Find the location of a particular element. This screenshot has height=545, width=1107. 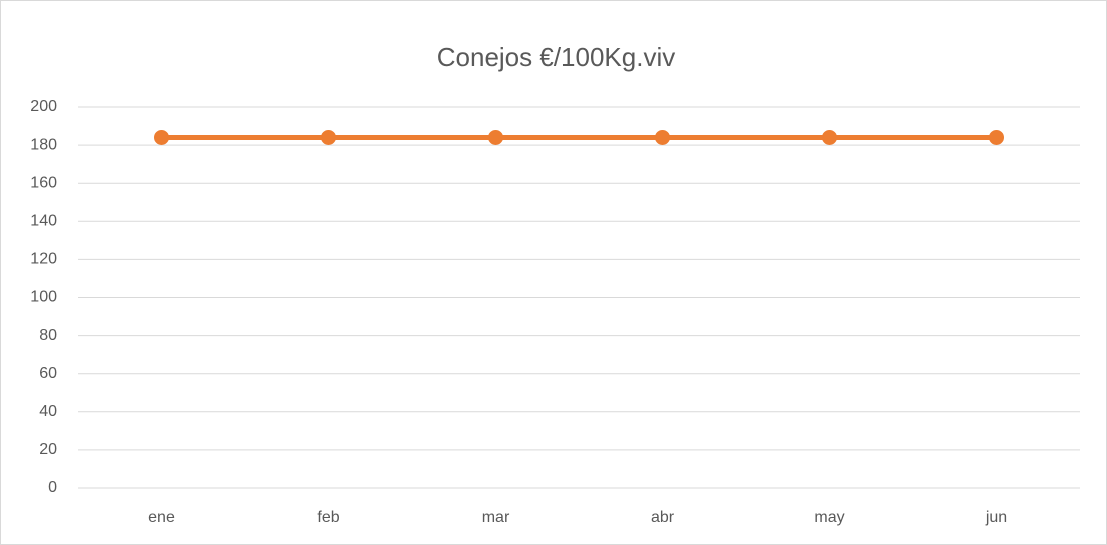

y-tick-label: 80 is located at coordinates (48, 335).